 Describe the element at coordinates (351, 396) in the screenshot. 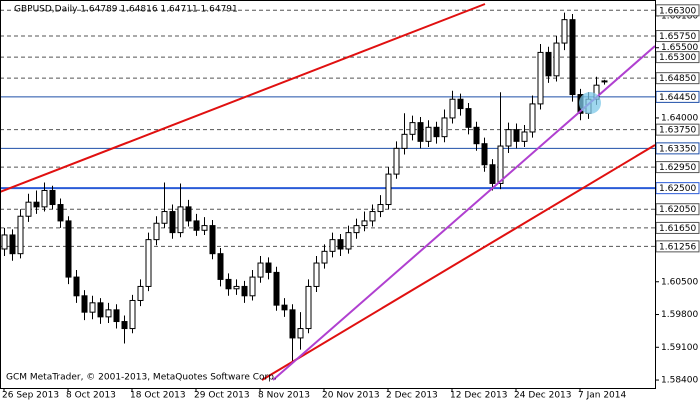

I see `x-tick-label: 20 Nov 2013` at that location.